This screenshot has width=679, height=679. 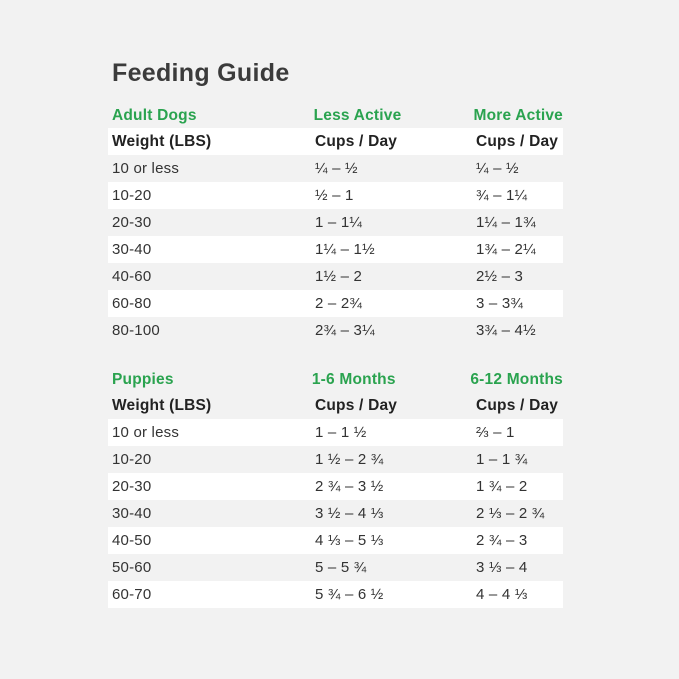 I want to click on section-title-adult-dogs: Adult Dogs, so click(x=154, y=115).